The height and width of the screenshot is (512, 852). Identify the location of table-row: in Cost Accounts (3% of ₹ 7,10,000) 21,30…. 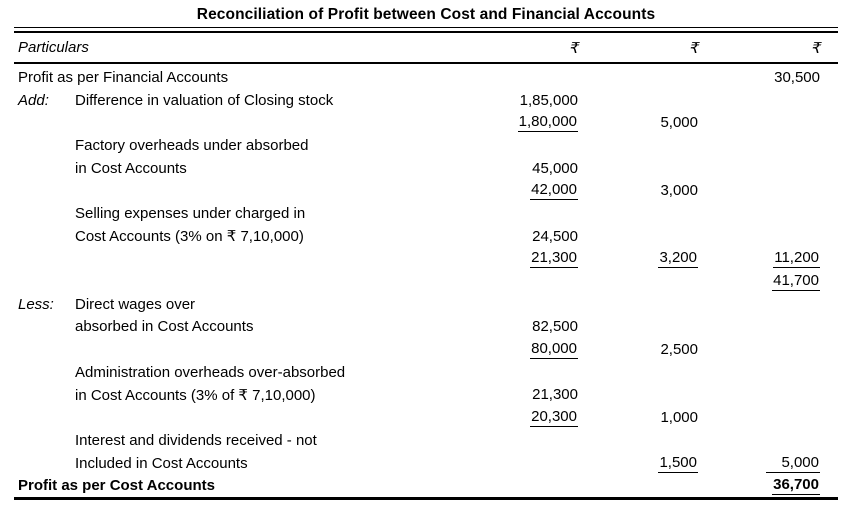
(426, 395).